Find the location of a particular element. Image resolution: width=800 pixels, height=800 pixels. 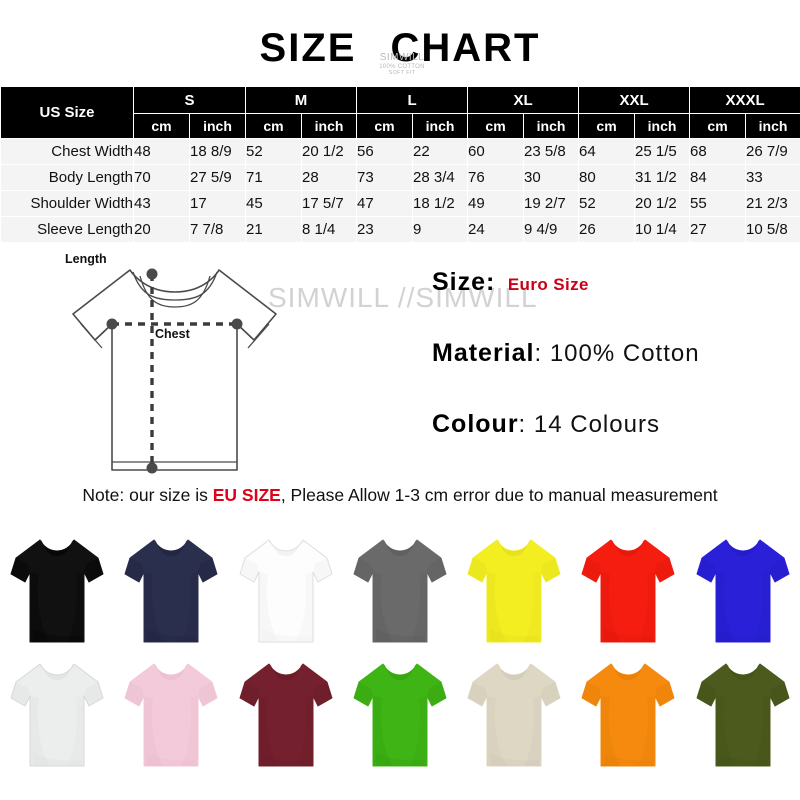

tshirt-yellow-icon is located at coordinates (514, 591).